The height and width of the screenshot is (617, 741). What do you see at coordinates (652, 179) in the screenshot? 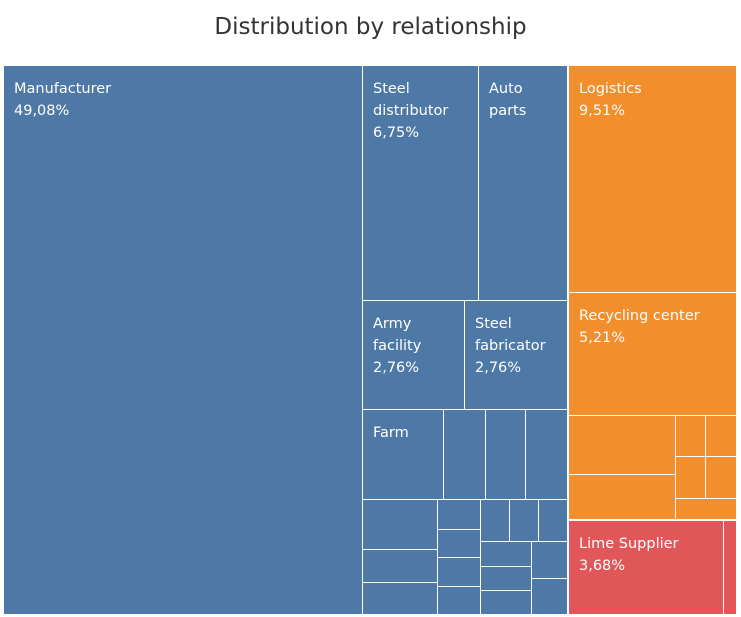
I see `treemap-cell-logistics` at bounding box center [652, 179].